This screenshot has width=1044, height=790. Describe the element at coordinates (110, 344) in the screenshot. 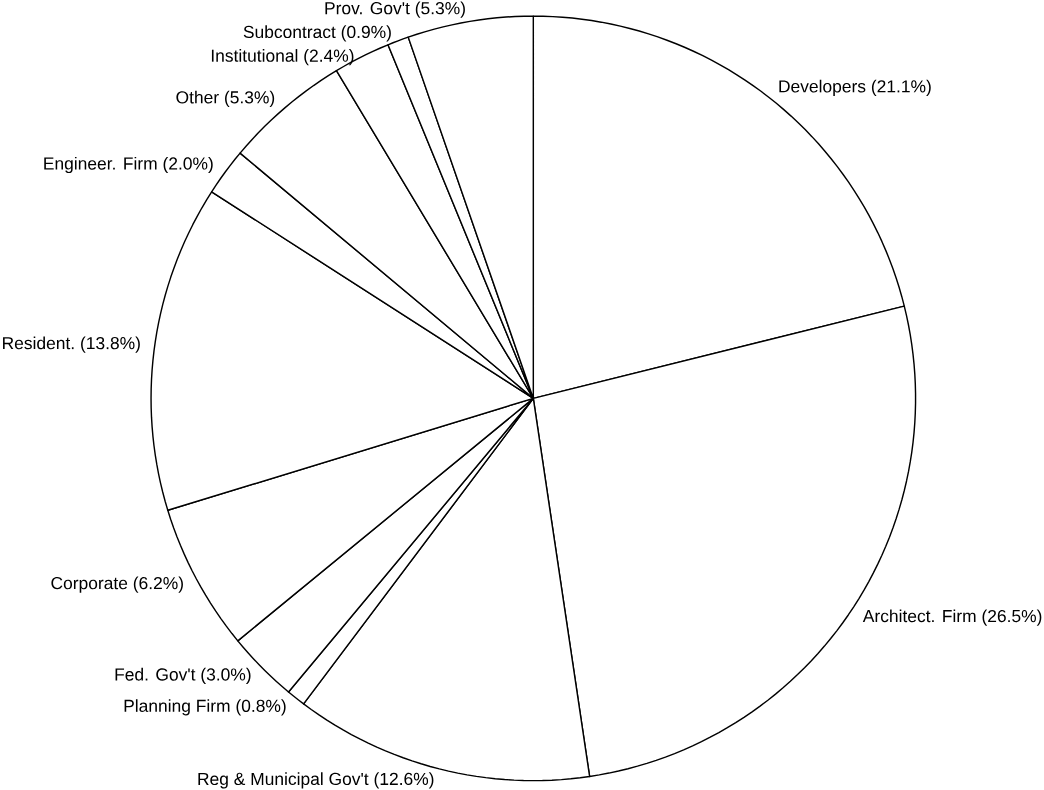

I see `data-label: (13.8%)` at that location.